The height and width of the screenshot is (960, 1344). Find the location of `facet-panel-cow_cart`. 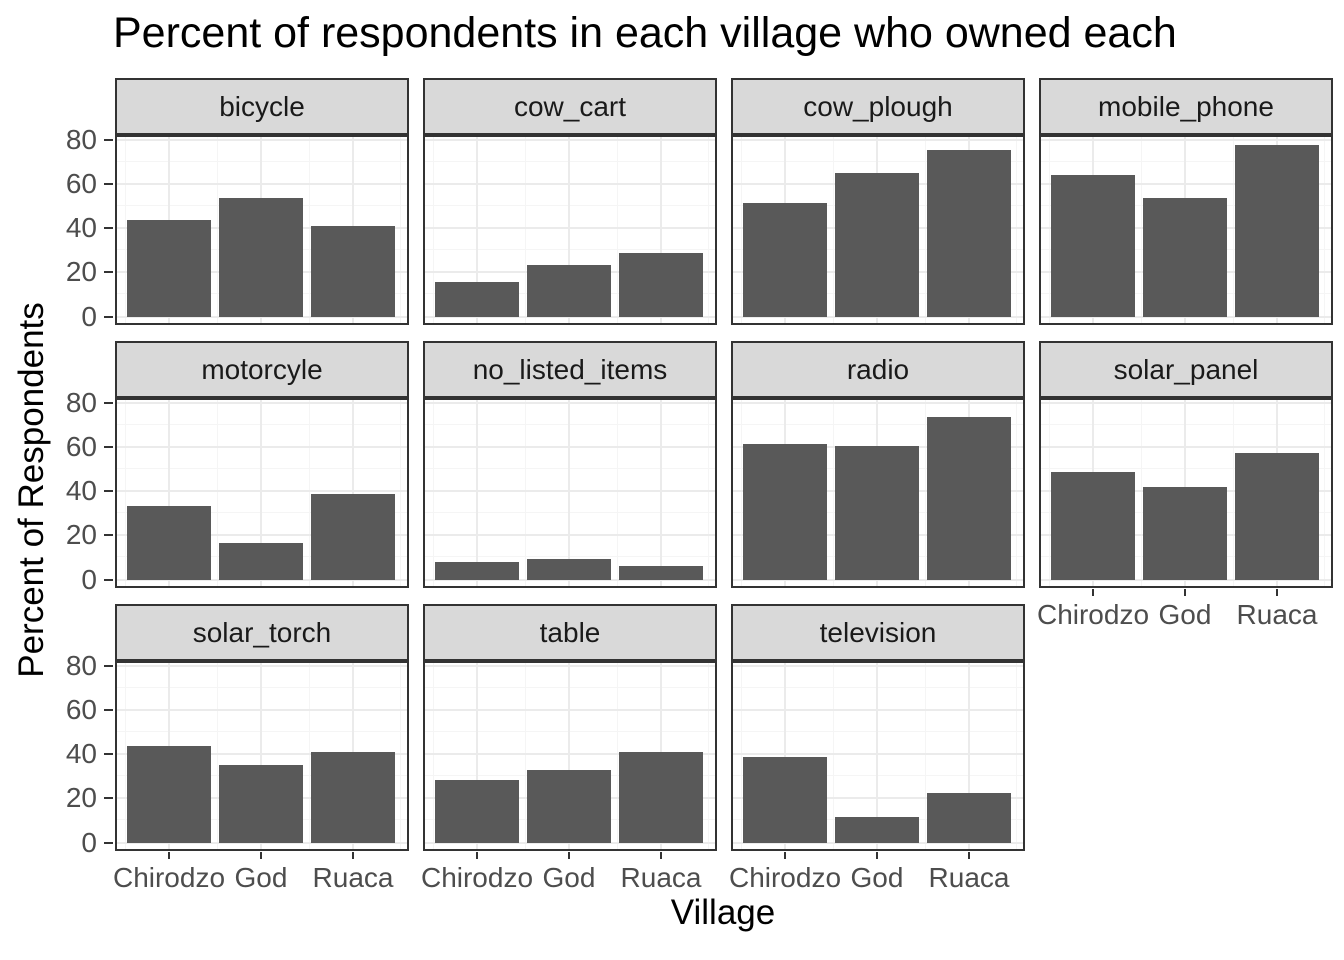

facet-panel-cow_cart is located at coordinates (570, 230).